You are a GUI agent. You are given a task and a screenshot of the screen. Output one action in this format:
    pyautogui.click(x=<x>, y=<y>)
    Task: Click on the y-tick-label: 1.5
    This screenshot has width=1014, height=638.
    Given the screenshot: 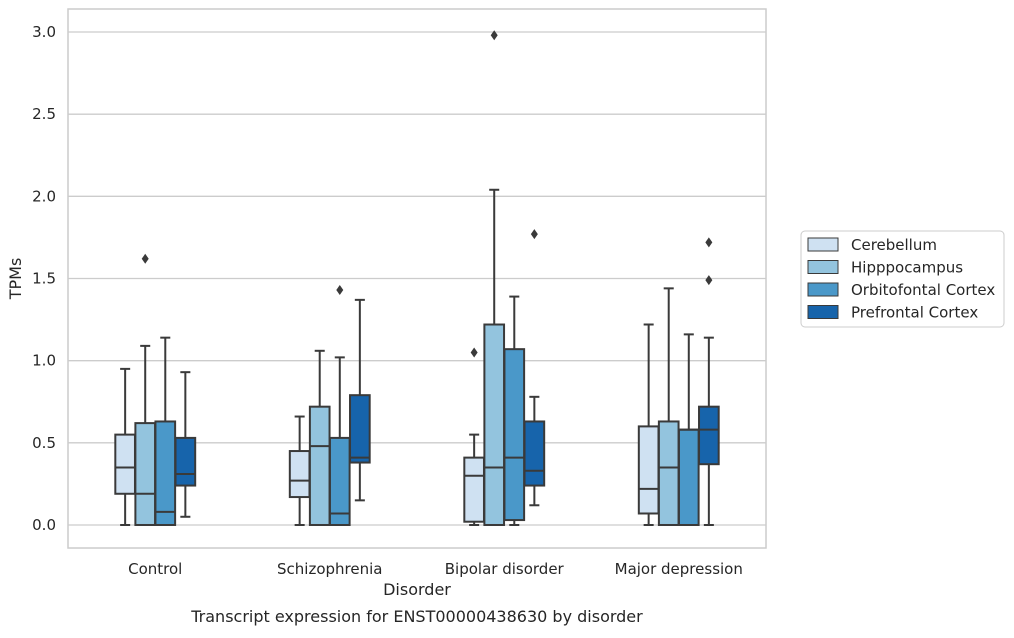 What is the action you would take?
    pyautogui.click(x=44, y=279)
    